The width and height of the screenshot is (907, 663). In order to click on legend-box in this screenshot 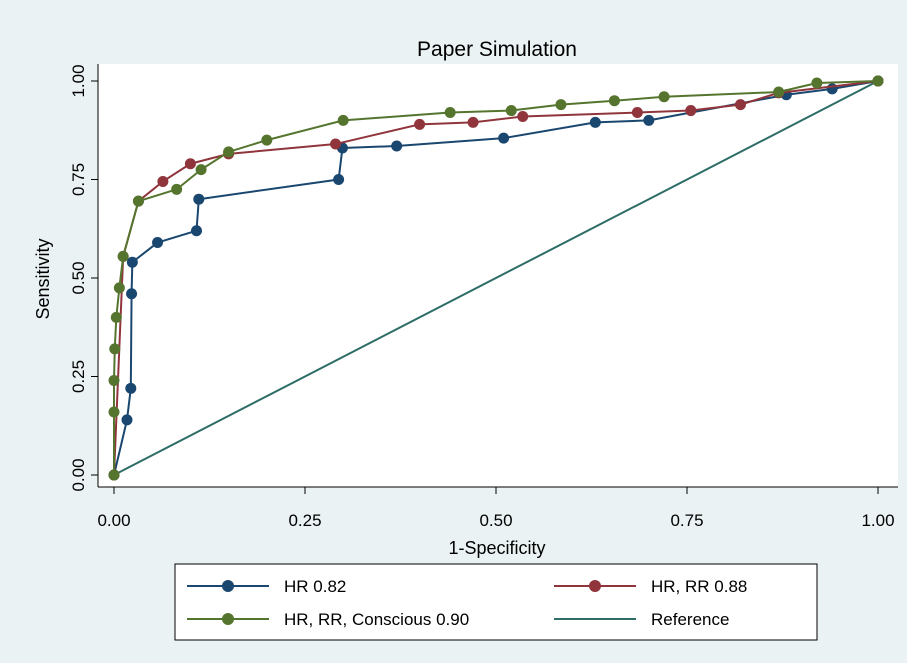, I will do `click(496, 602)`.